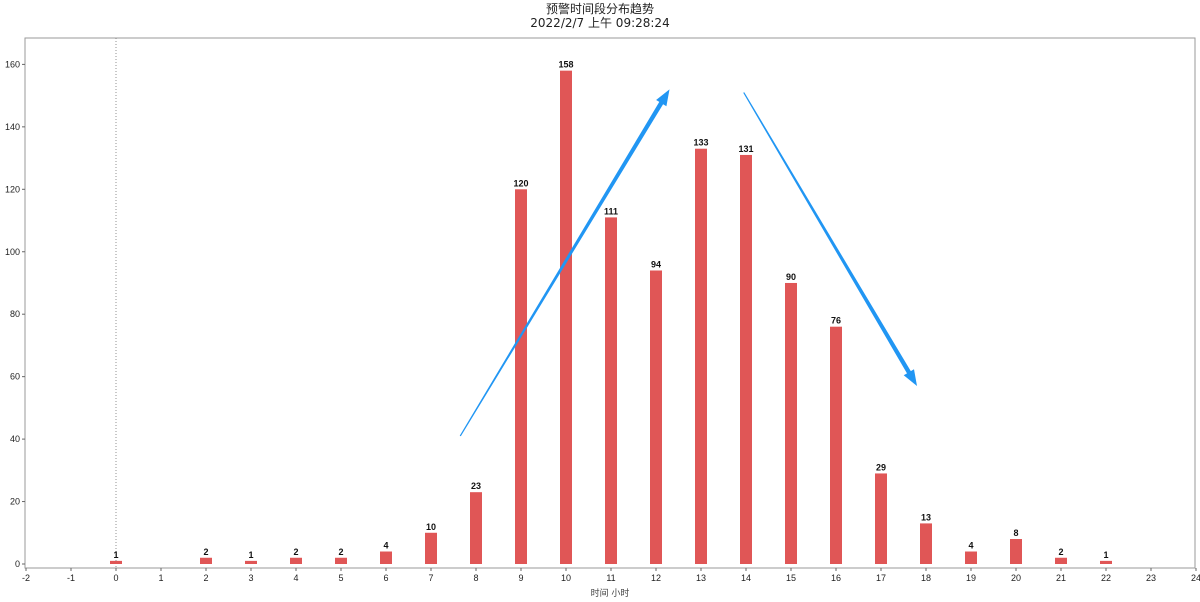 The width and height of the screenshot is (1200, 602). I want to click on data-label: 76, so click(836, 321).